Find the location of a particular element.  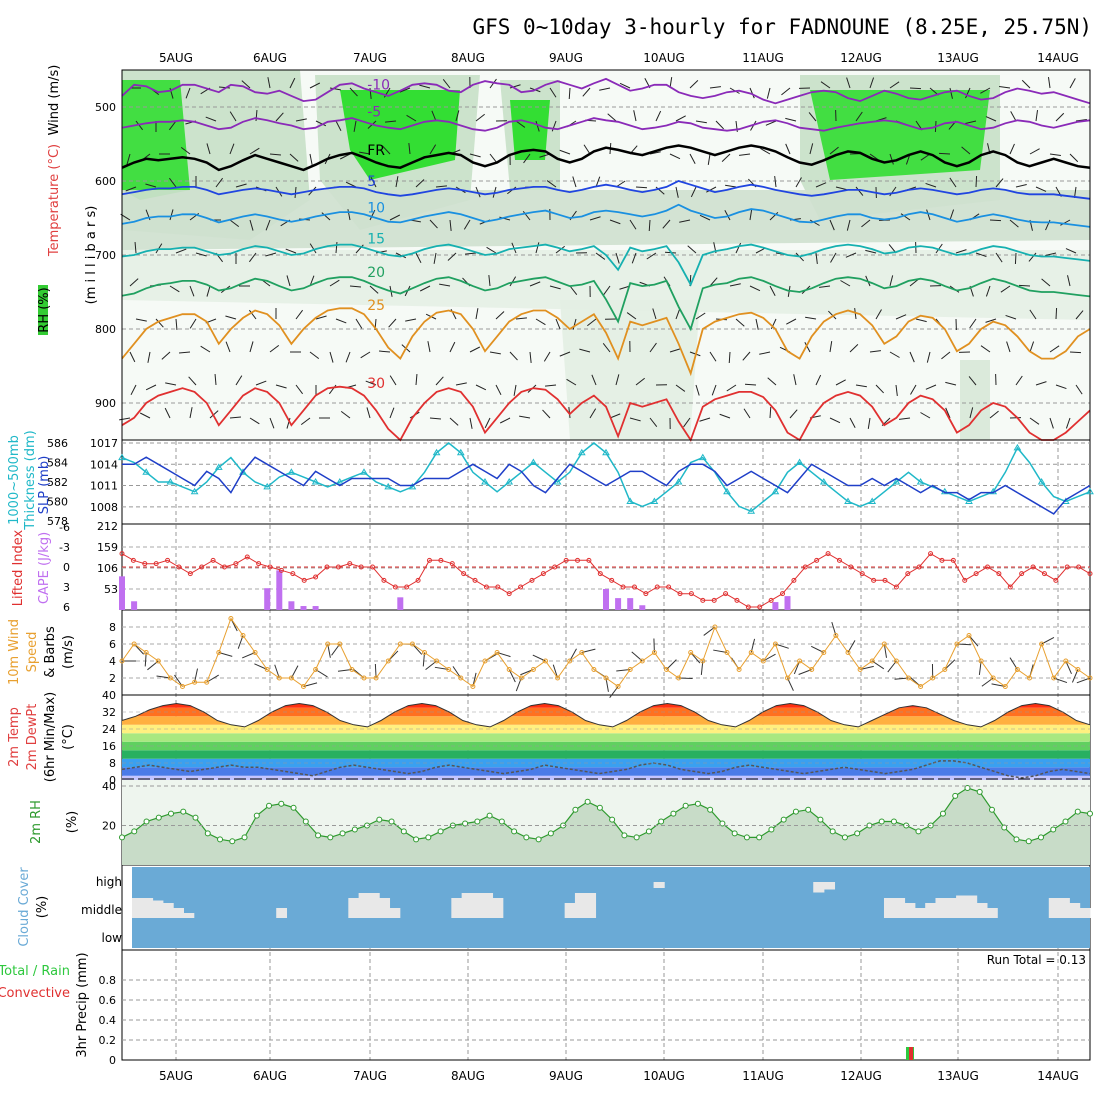

slp-tick-1: 1011 is located at coordinates (104, 486).